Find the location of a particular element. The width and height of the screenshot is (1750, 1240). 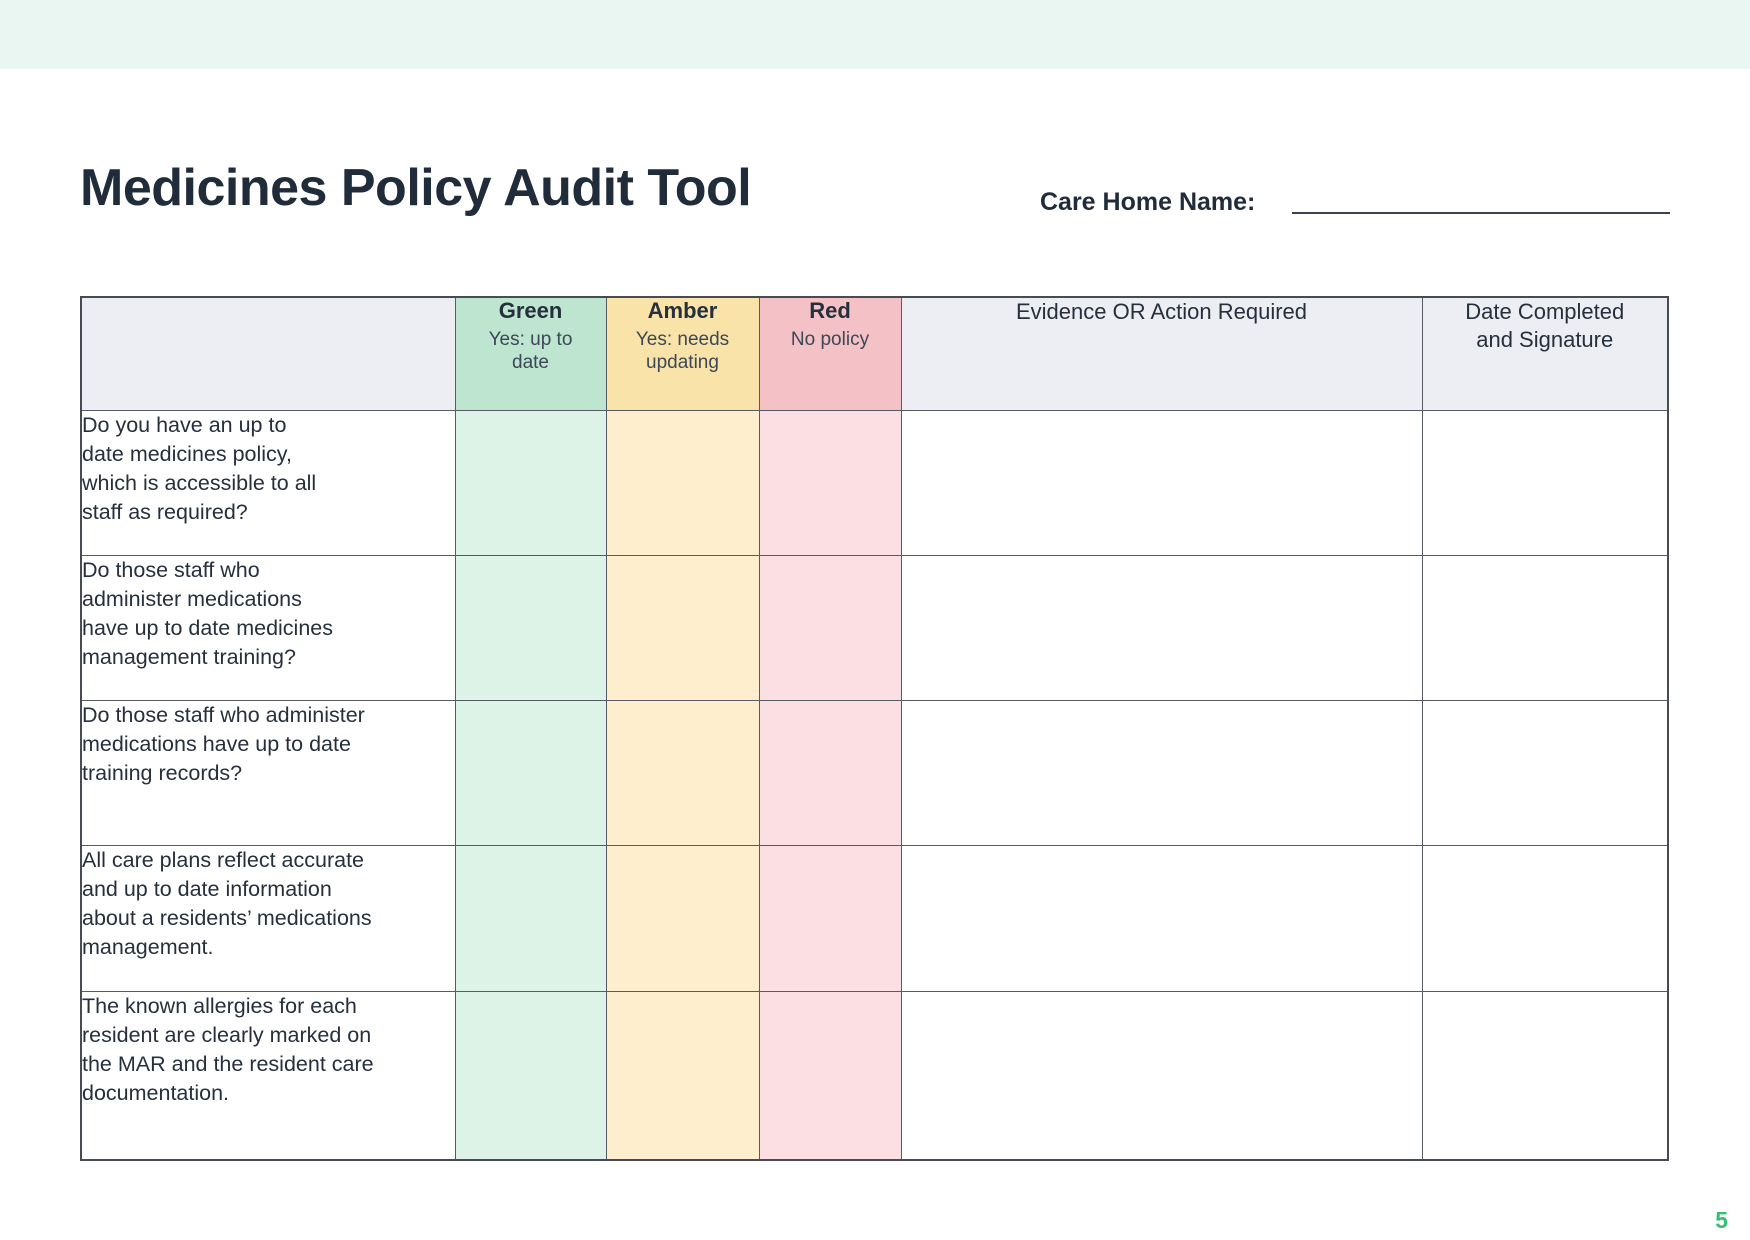

header-amber-cell: Amber Yes: needs updating is located at coordinates (682, 353).